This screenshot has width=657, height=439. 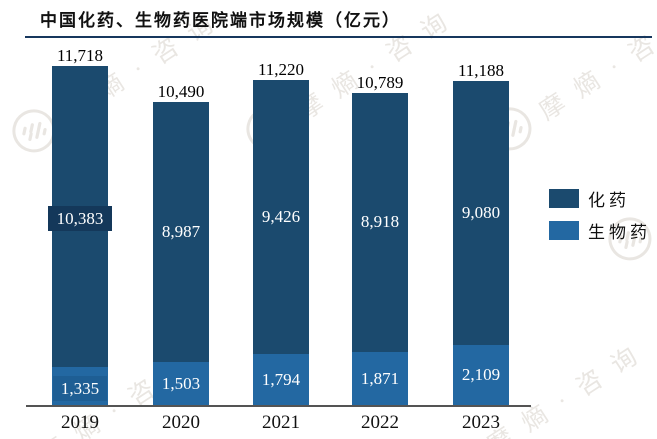 I want to click on bar-segment-chem-2023, so click(x=481, y=213).